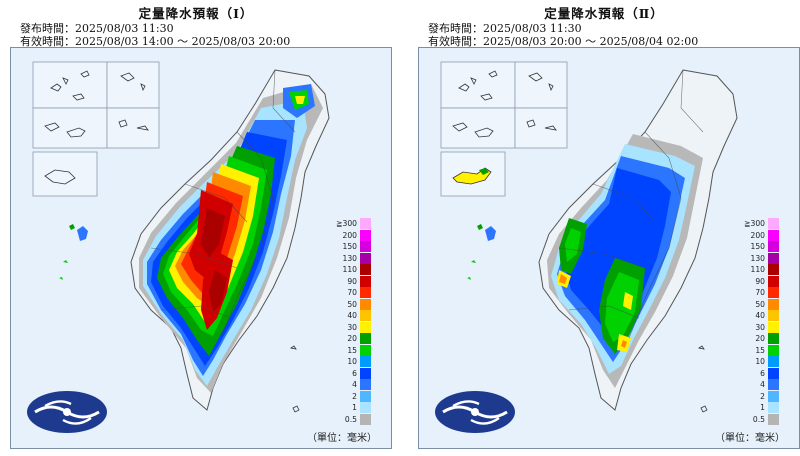  I want to click on valid-time-line: 有效時間：2025/08/03 20:00 ～ 2025/08/04 02:00, so click(563, 41).